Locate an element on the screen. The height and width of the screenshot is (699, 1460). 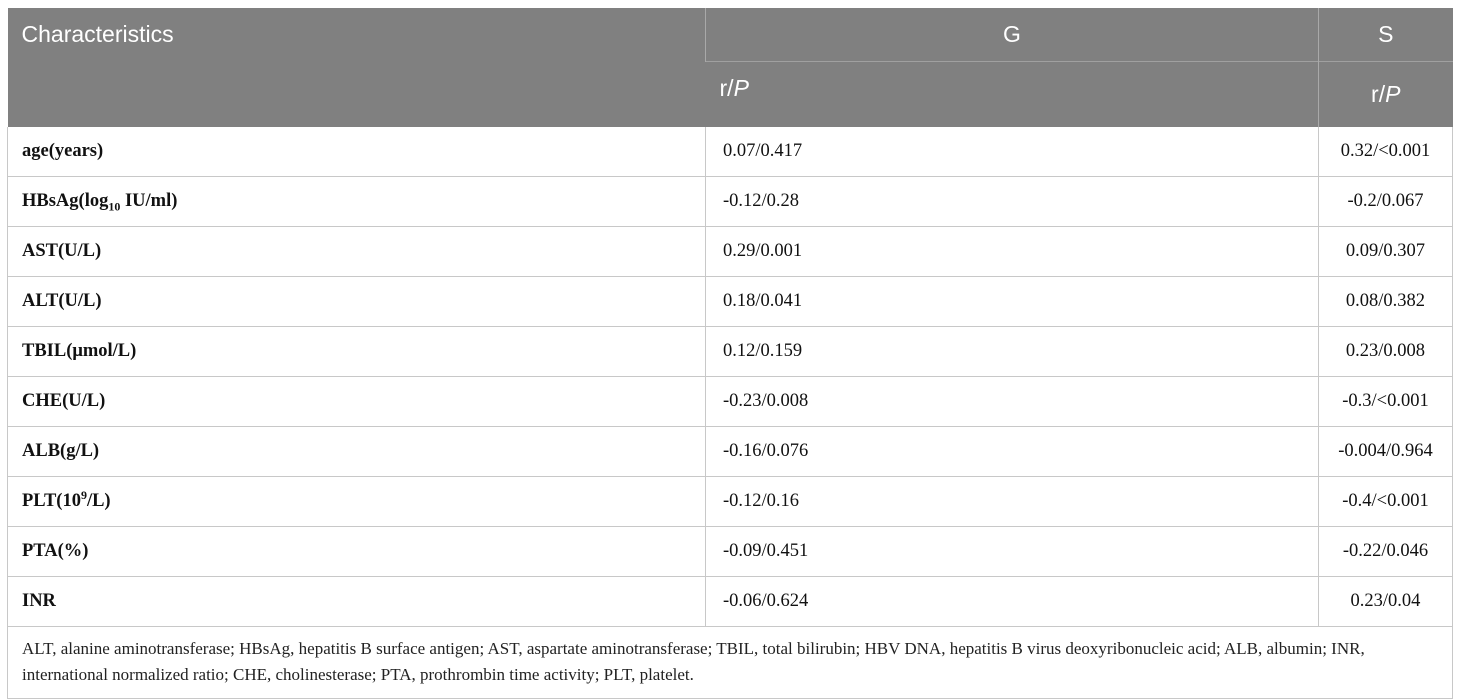
cell-s: -0.2/0.067 is located at coordinates (1385, 201).